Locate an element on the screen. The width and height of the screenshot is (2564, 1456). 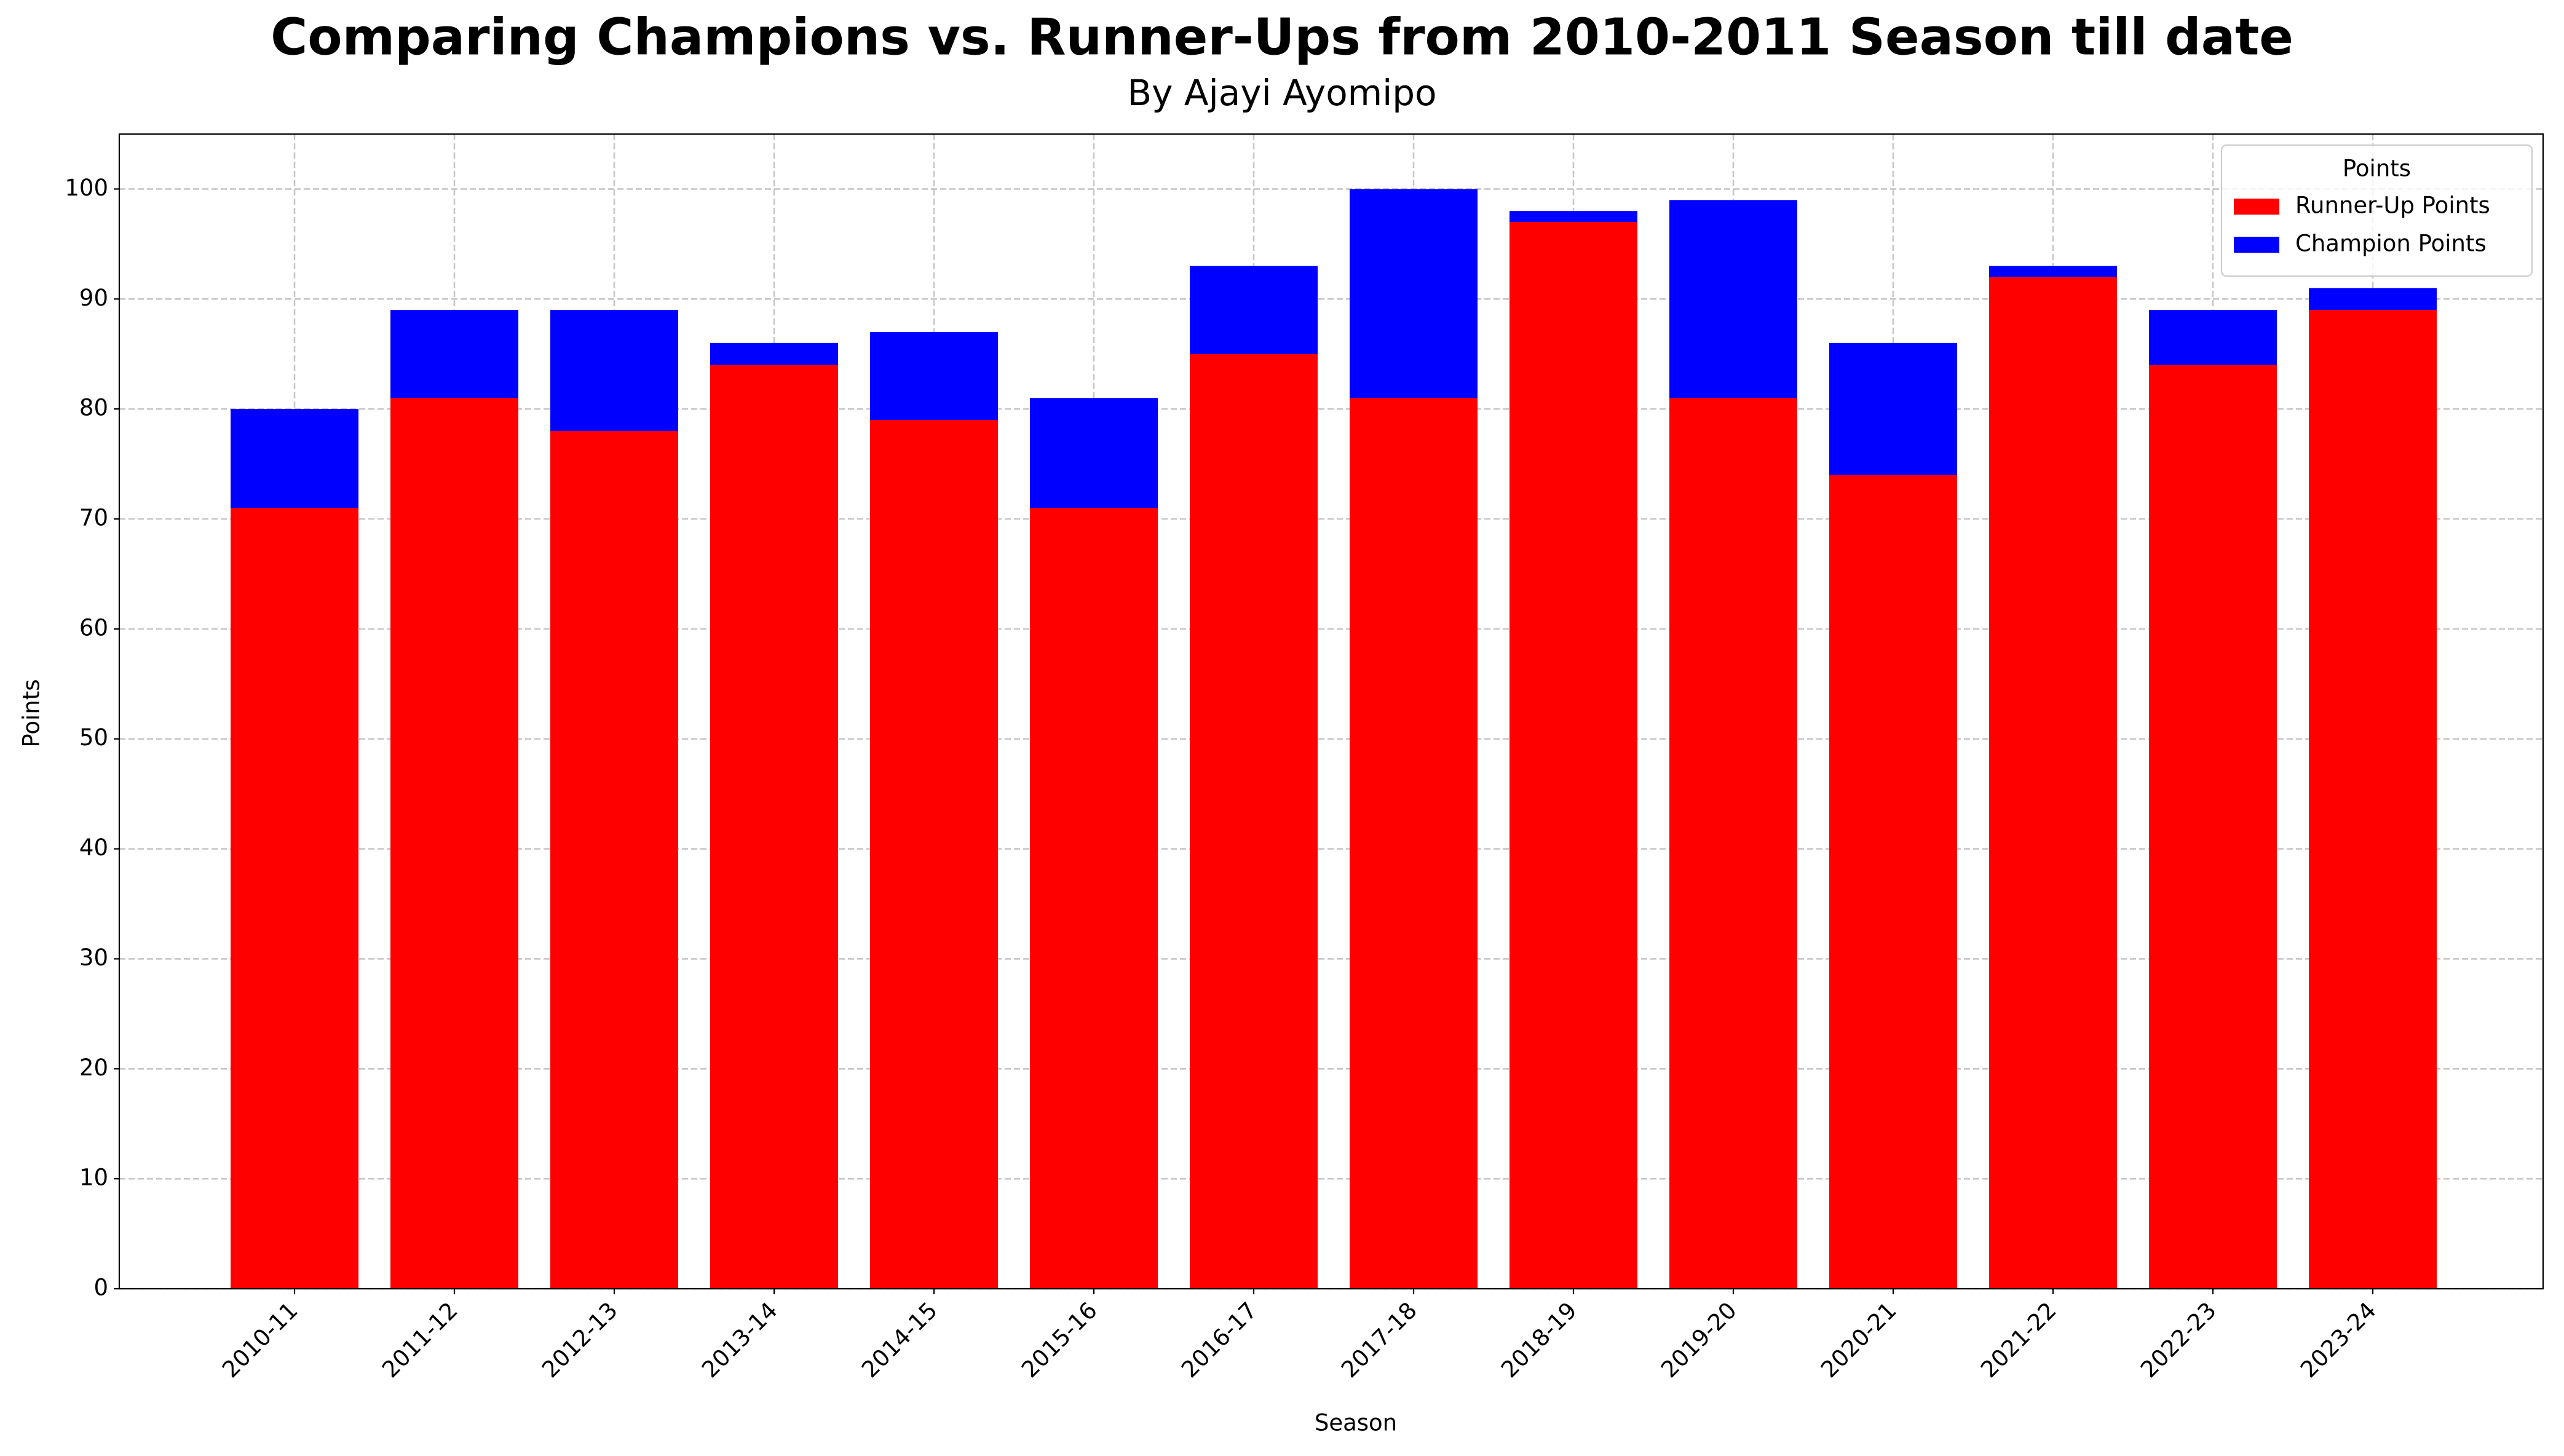
legend-title: Points is located at coordinates (2377, 169).